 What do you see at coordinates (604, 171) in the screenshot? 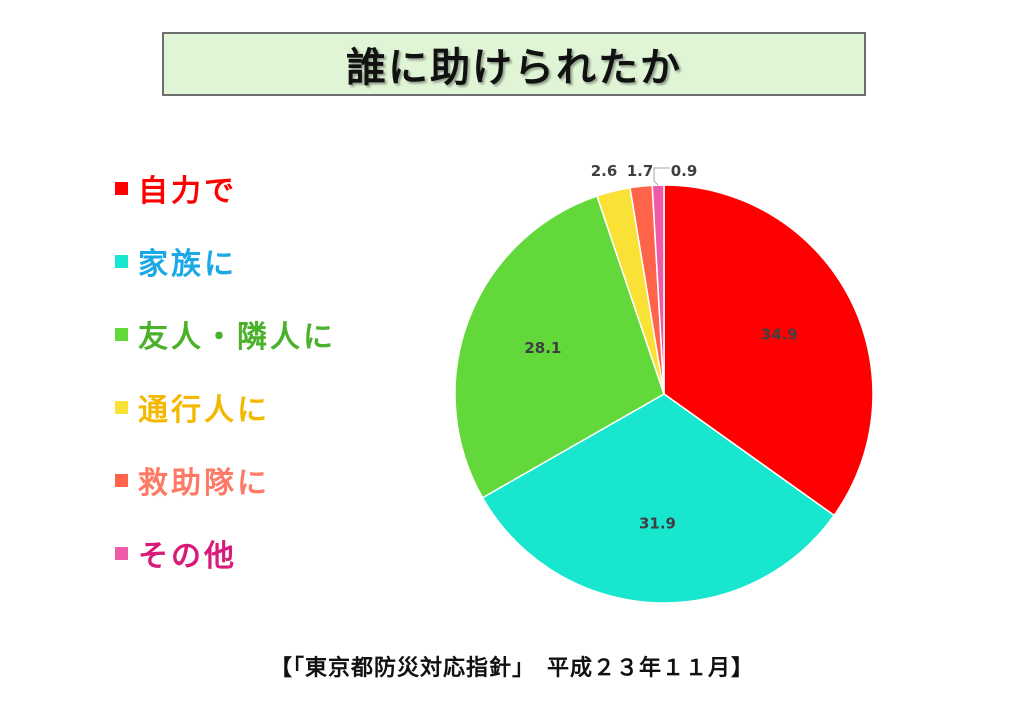
I see `data-label-passersby: 2.6` at bounding box center [604, 171].